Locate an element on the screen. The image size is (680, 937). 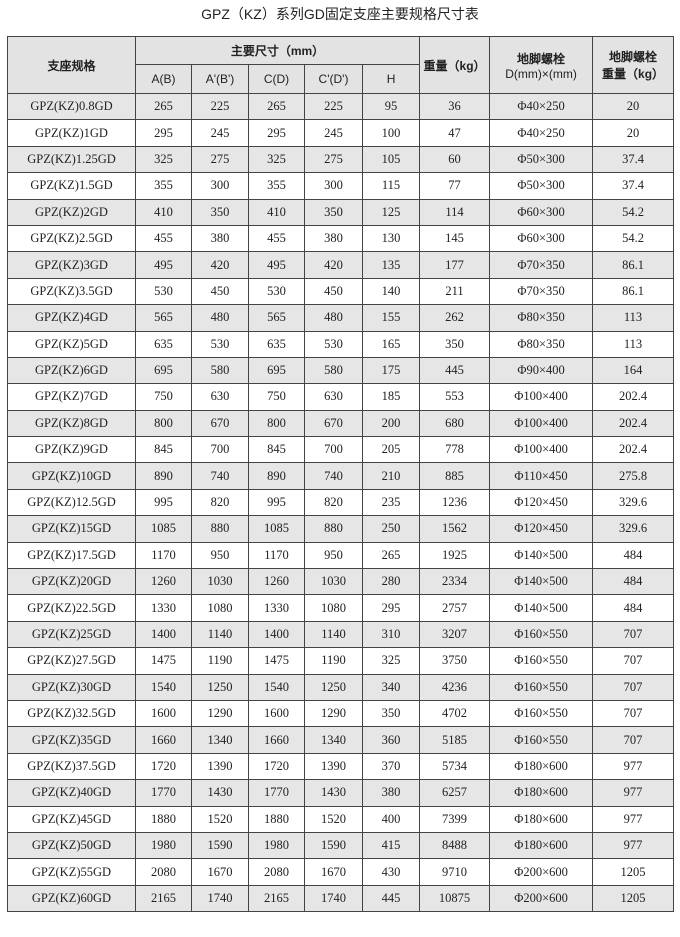
cell-a-b: 1330 is located at coordinates (163, 608).